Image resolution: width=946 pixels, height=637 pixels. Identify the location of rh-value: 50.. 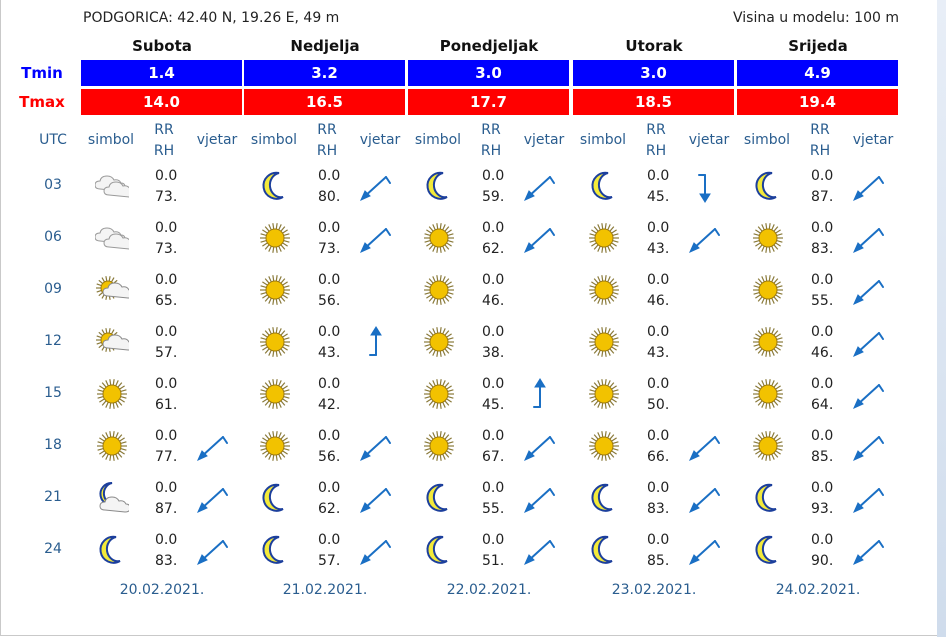
(658, 405).